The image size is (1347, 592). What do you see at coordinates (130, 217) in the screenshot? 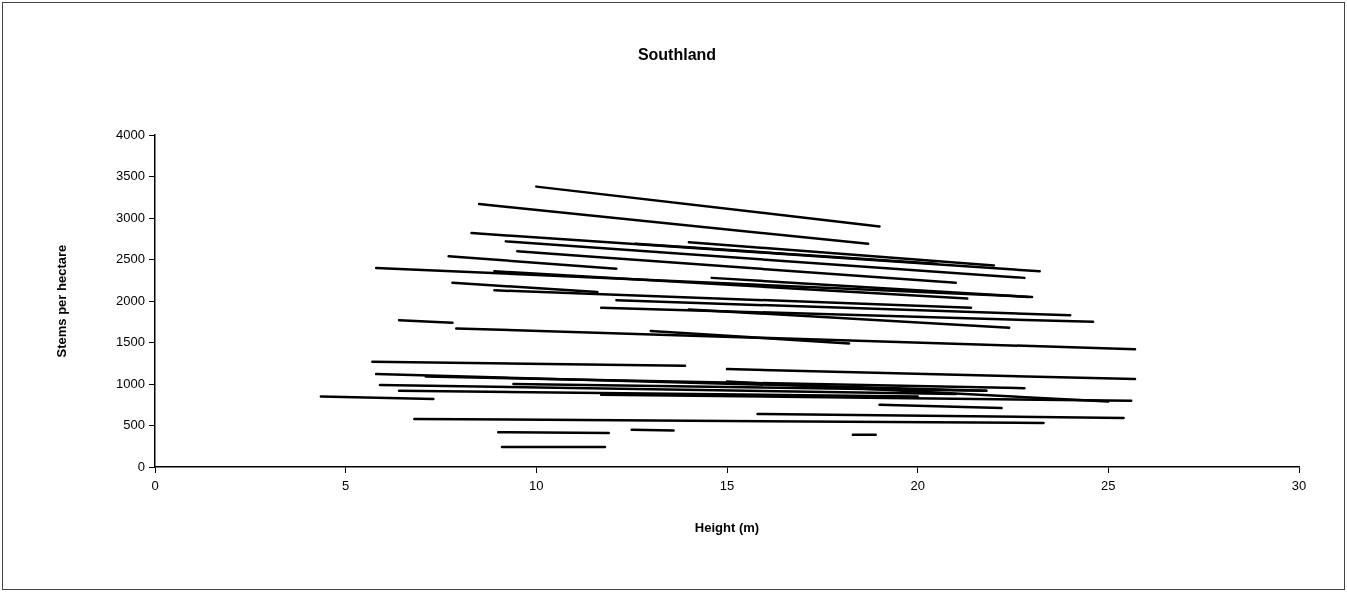
I see `y-tick-label: 3000` at bounding box center [130, 217].